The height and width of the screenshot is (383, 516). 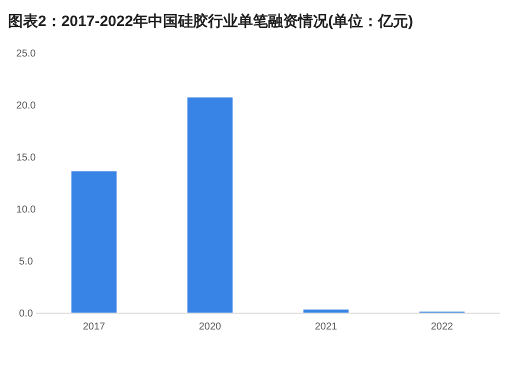 What do you see at coordinates (210, 327) in the screenshot?
I see `x-tick-label: 2020` at bounding box center [210, 327].